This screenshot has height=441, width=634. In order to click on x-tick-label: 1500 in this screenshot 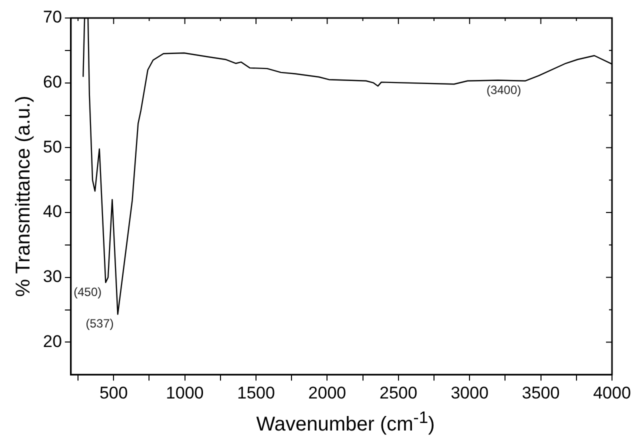, I will do `click(256, 392)`.